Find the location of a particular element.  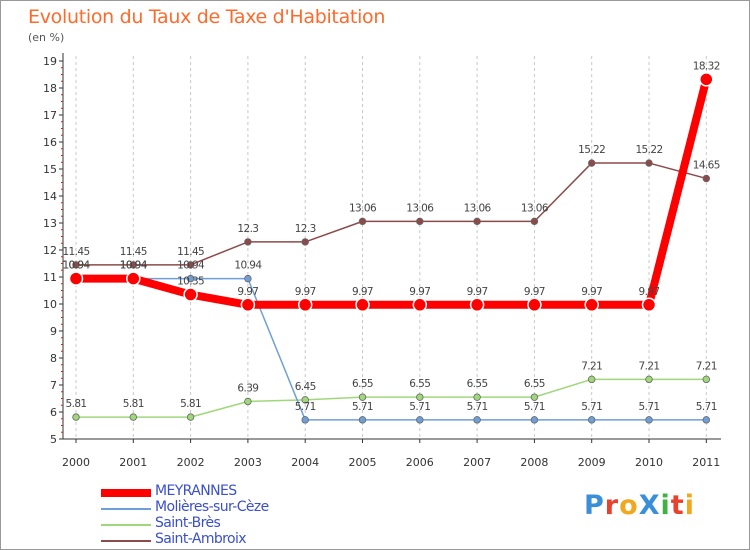

chart-subtitle: (en %) is located at coordinates (46, 37).